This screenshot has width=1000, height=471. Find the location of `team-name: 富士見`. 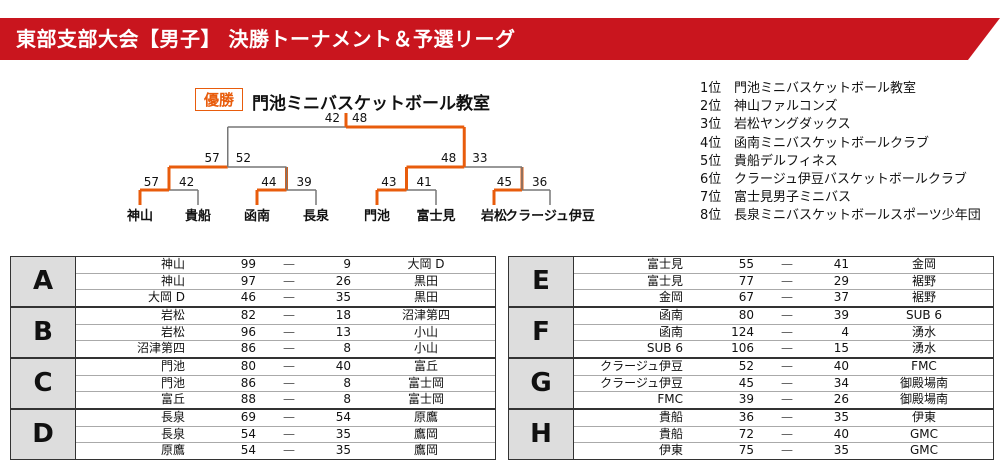

team-name: 富士見 is located at coordinates (435, 216).